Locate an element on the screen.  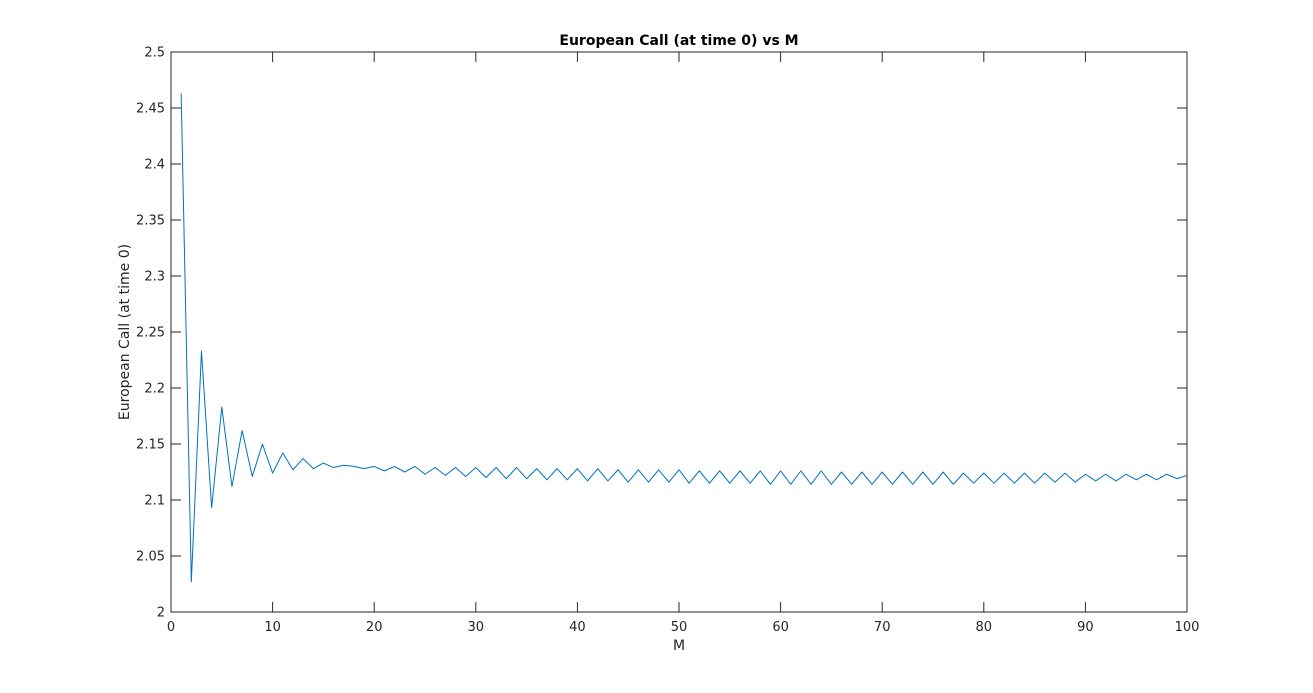
x-tick-label: 40 is located at coordinates (577, 627).